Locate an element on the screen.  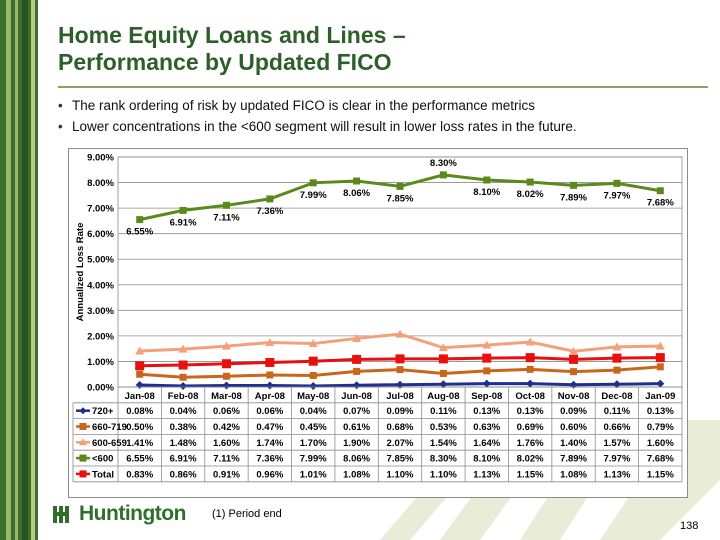
table-cell-value: 7.97% is located at coordinates (616, 459).